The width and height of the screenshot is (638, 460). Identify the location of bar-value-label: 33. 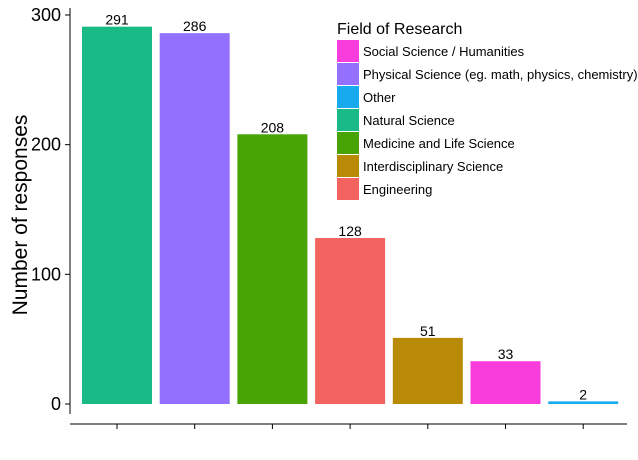
(506, 354).